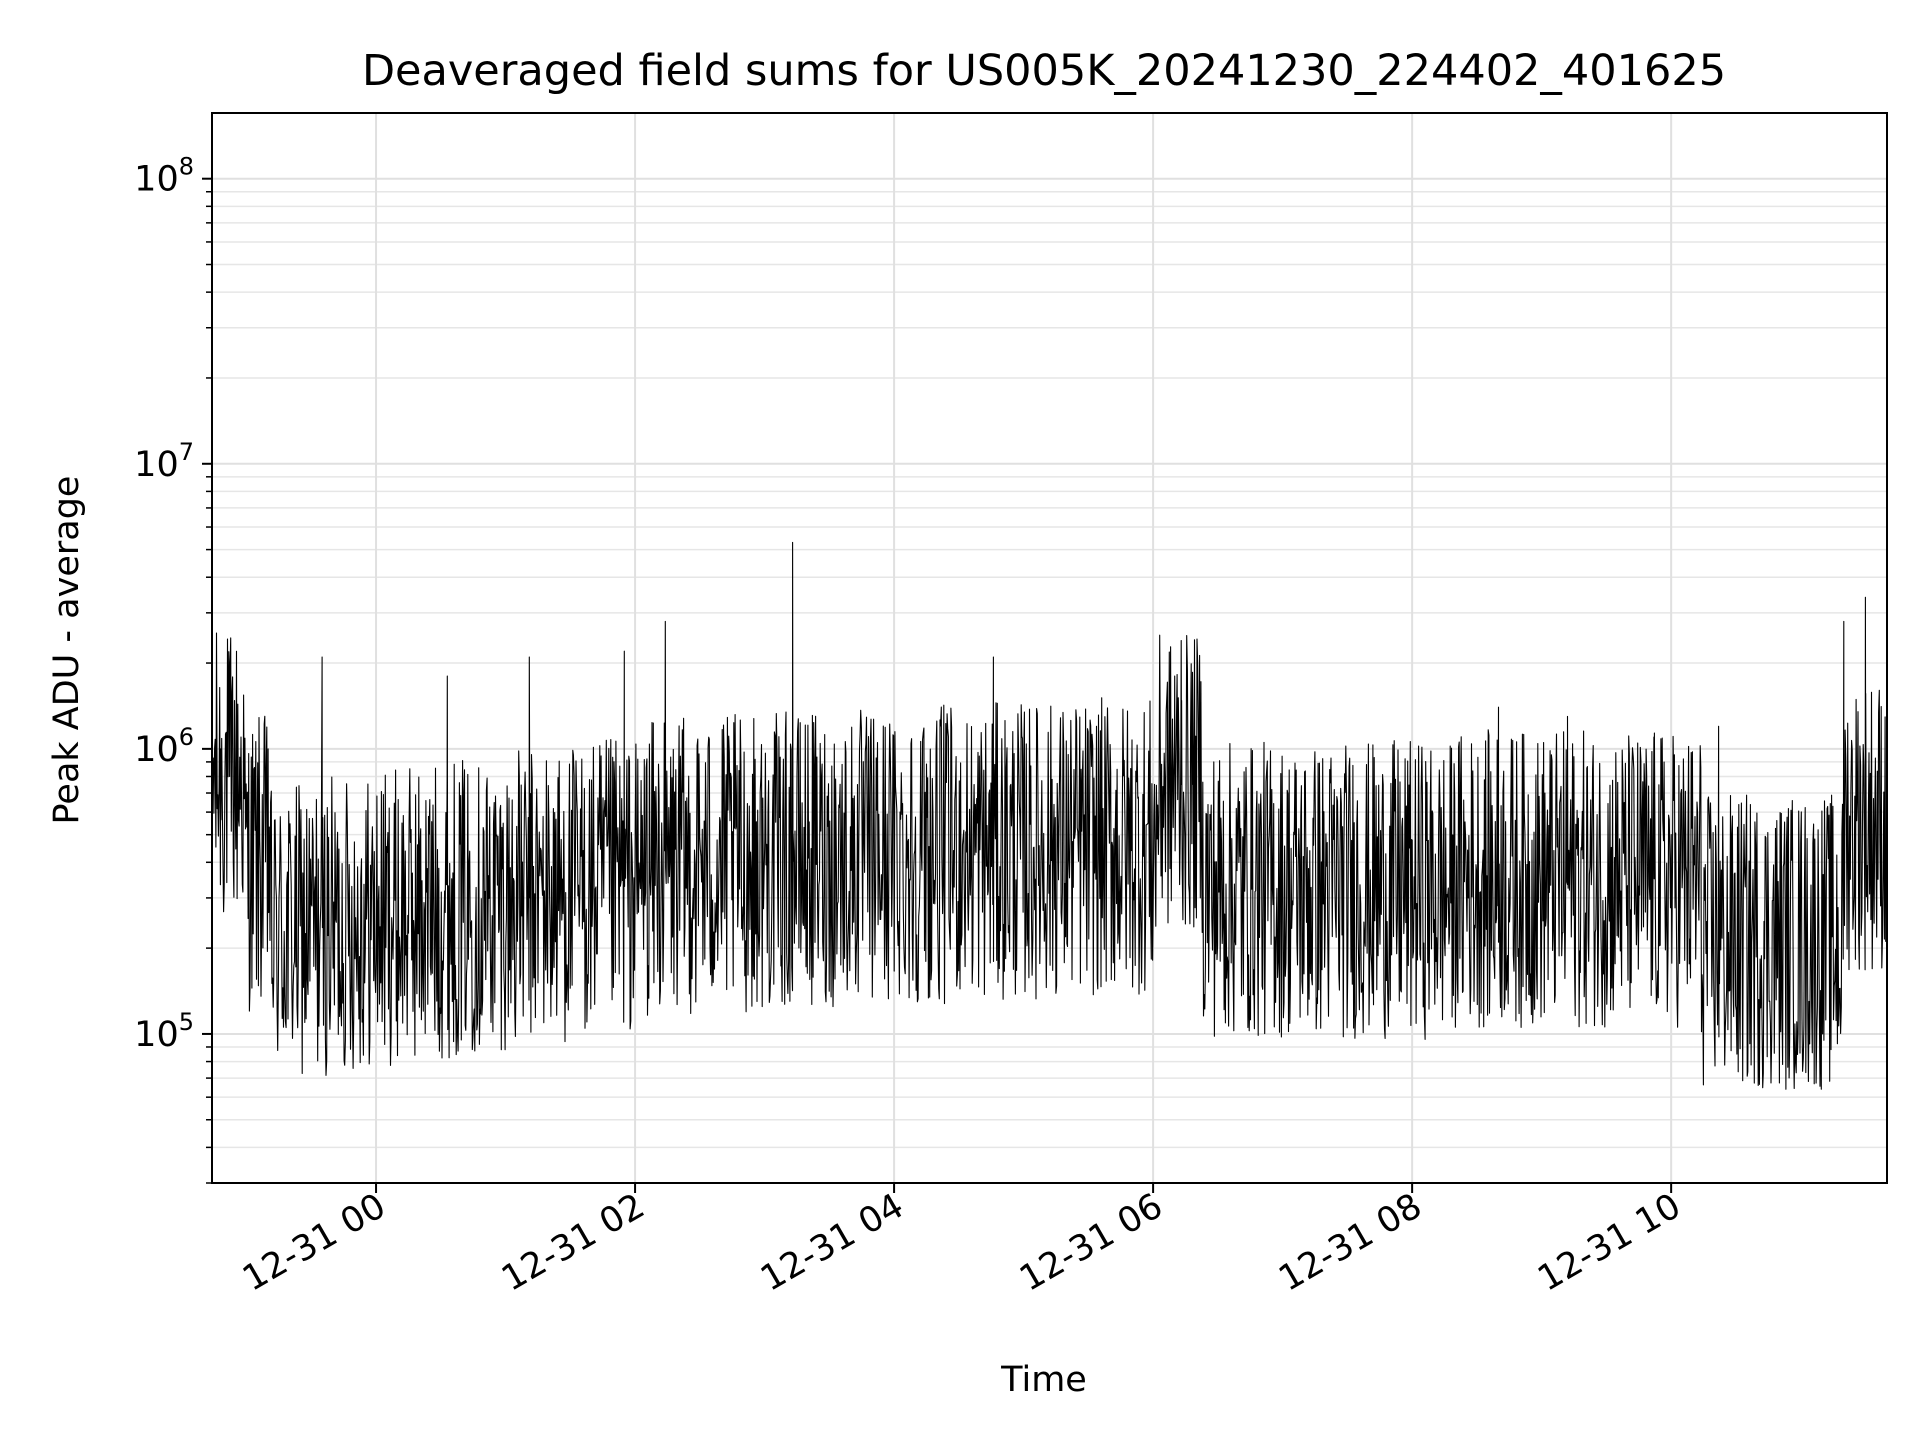  I want to click on y-tick-label: 10⁶, so click(164, 746).